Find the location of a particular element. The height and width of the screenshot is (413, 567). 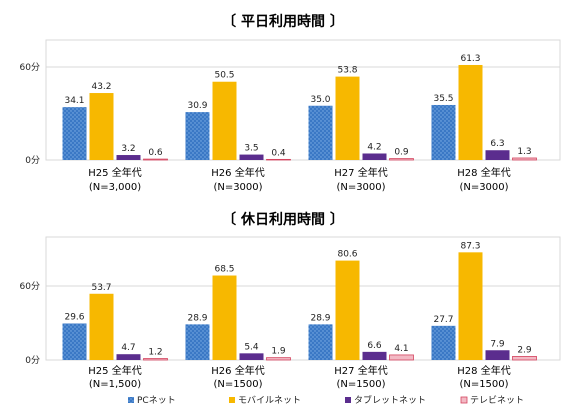

legend-label-tablet: タブレットネット is located at coordinates (390, 400).